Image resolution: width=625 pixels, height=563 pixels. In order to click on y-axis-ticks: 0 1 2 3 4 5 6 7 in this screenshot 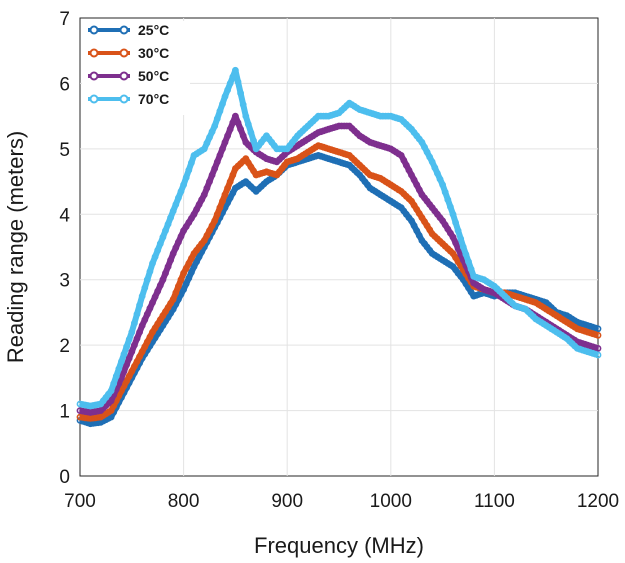, I will do `click(64, 248)`.